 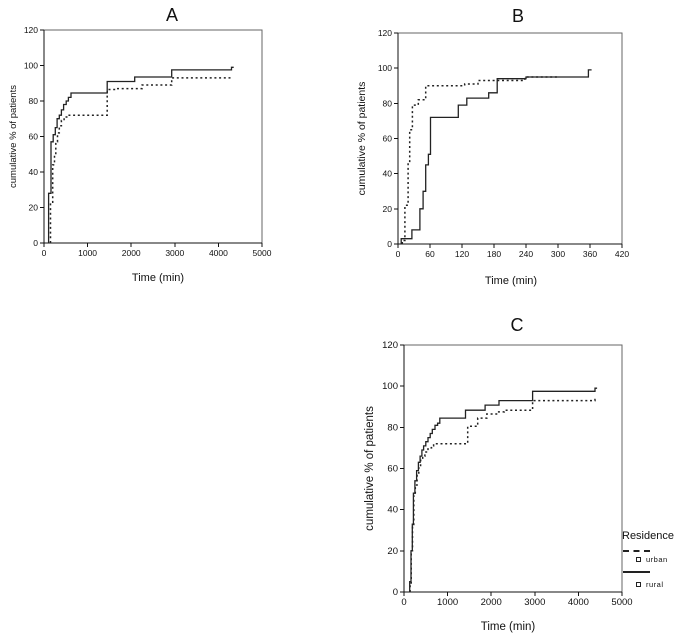 I want to click on legend-item-urban: urban, so click(x=652, y=559).